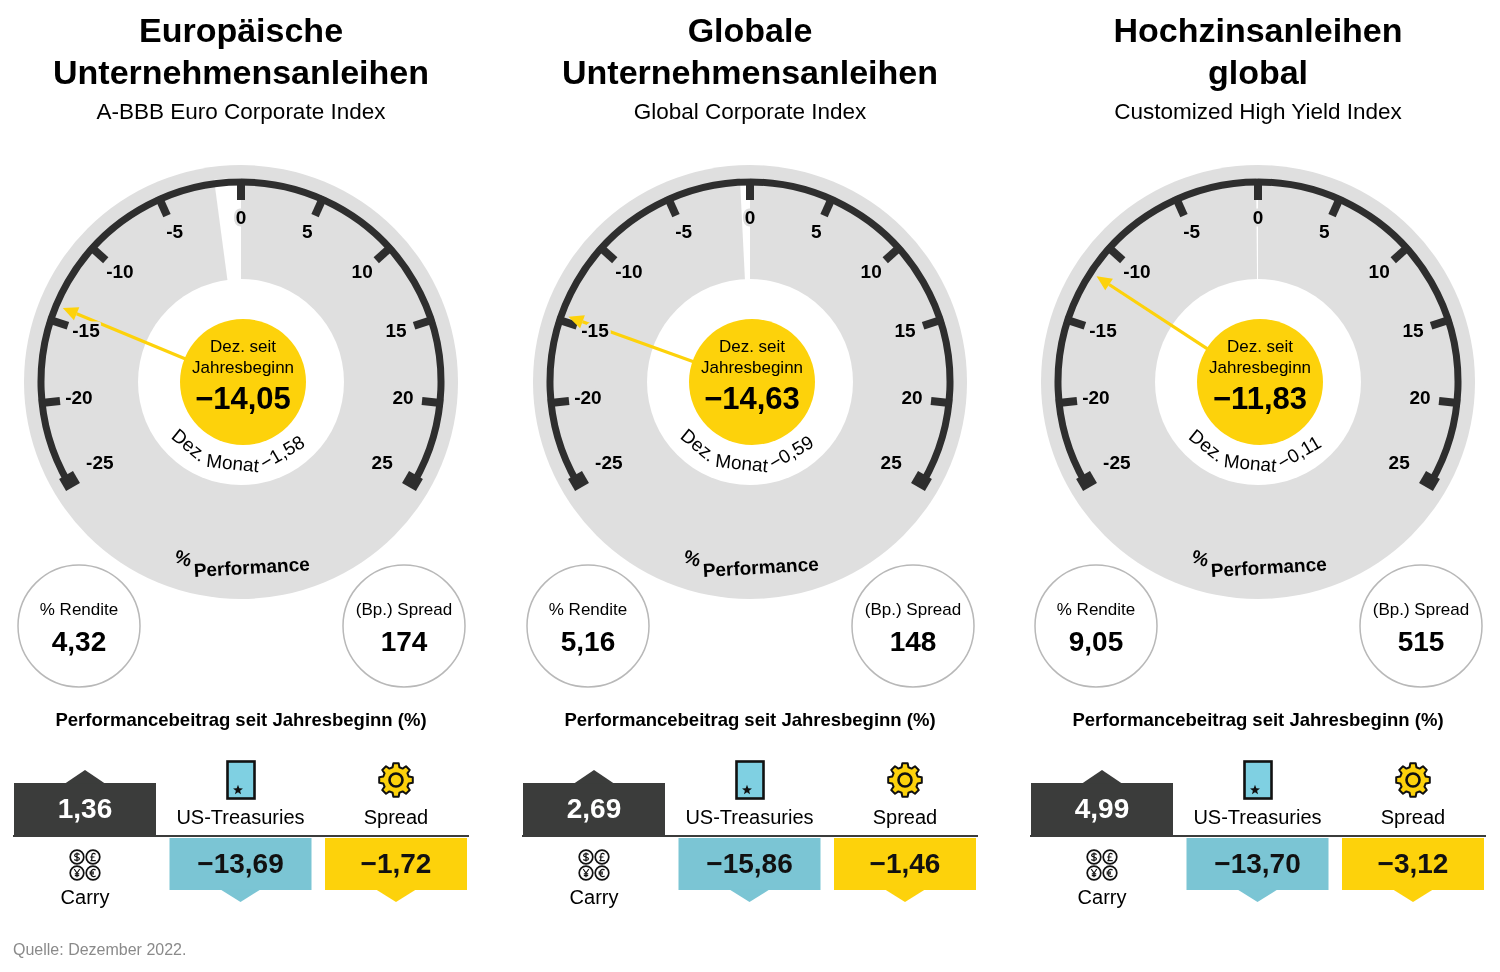 The height and width of the screenshot is (972, 1500). I want to click on data-label: −15,86, so click(749, 863).